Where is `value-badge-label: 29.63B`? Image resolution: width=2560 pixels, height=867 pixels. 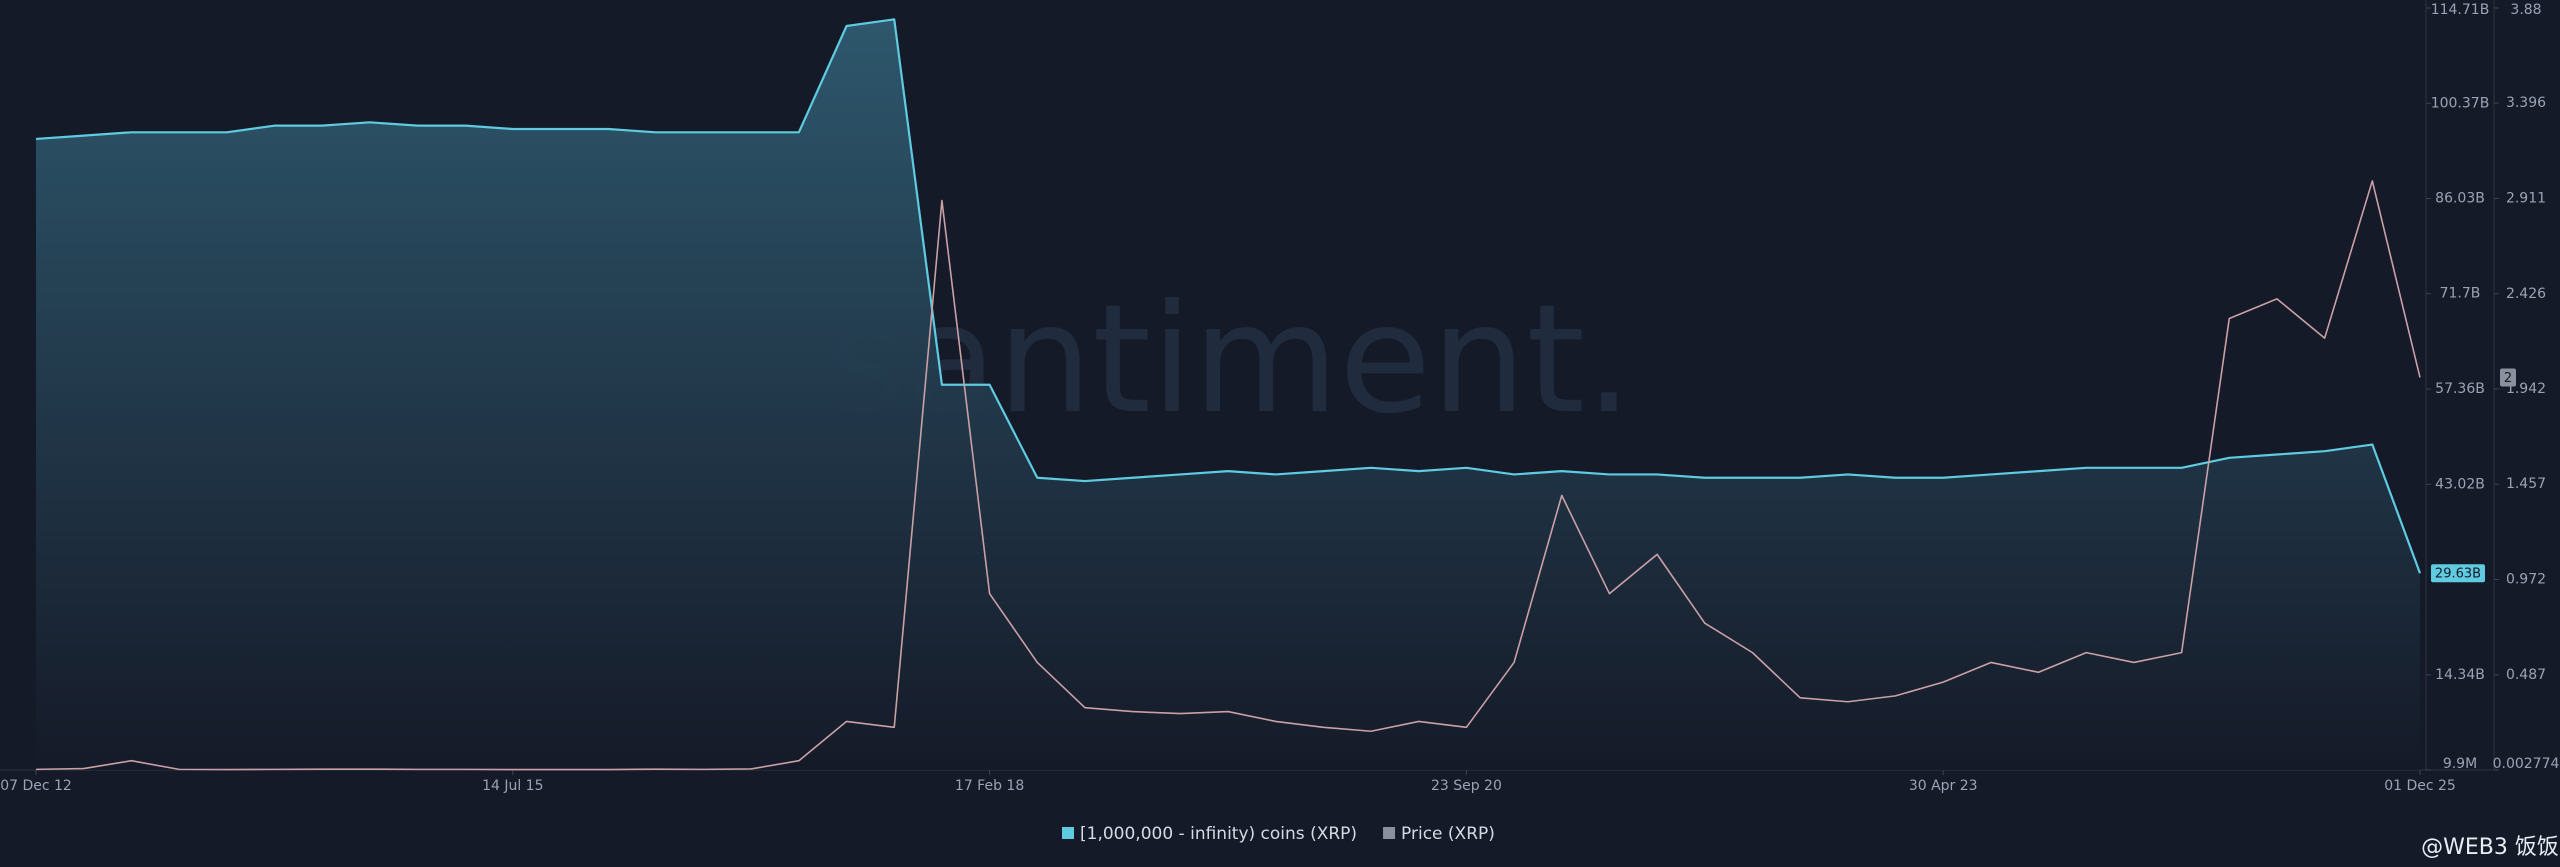
value-badge-label: 29.63B is located at coordinates (2458, 574).